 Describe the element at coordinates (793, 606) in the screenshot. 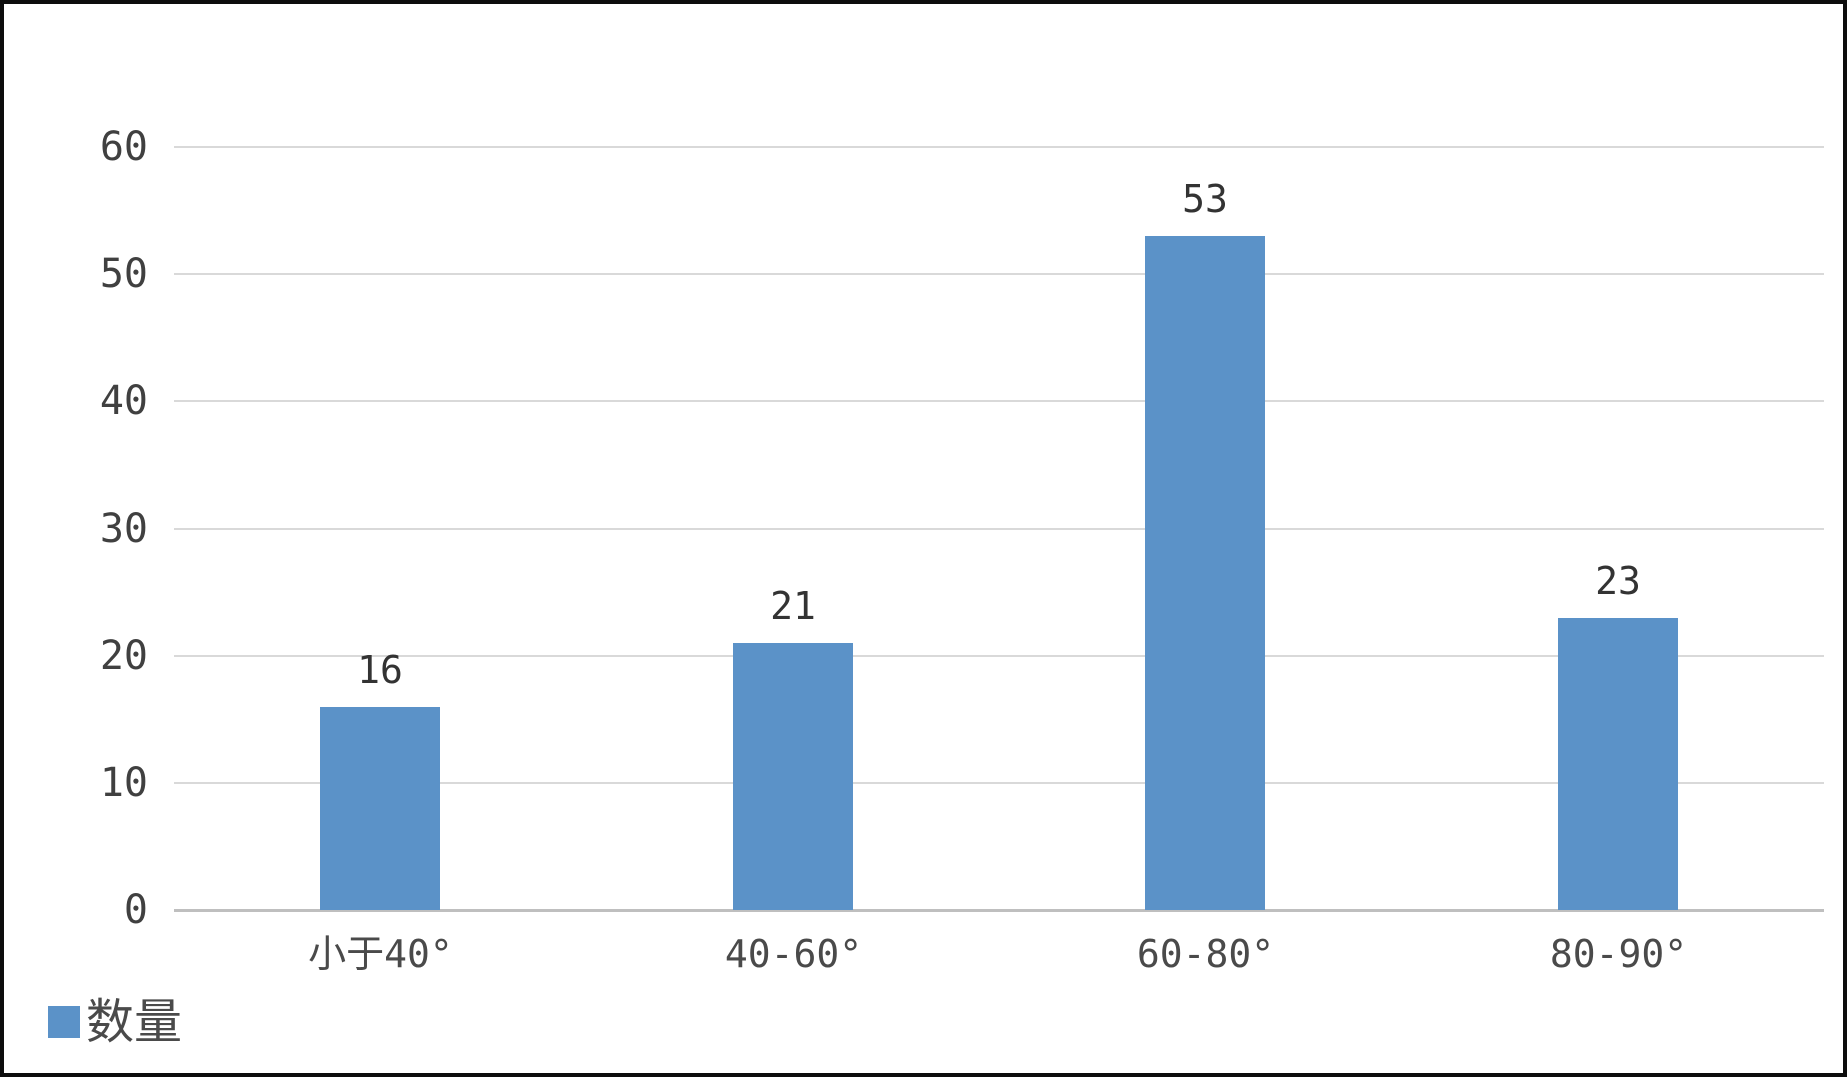

I see `data-label-2: 21` at that location.